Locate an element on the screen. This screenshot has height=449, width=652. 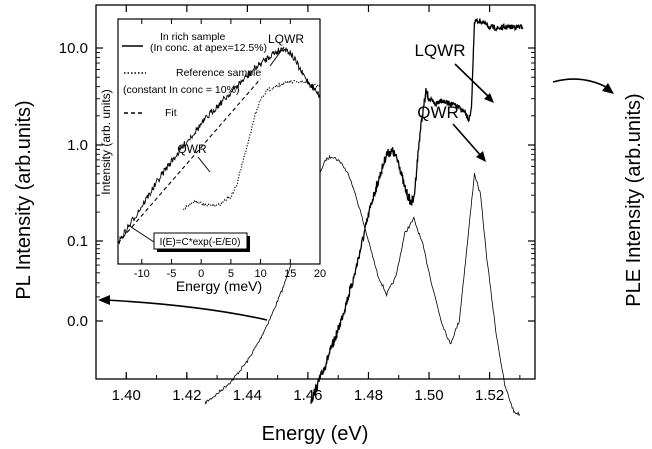
inset-series is located at coordinates (219, 146).